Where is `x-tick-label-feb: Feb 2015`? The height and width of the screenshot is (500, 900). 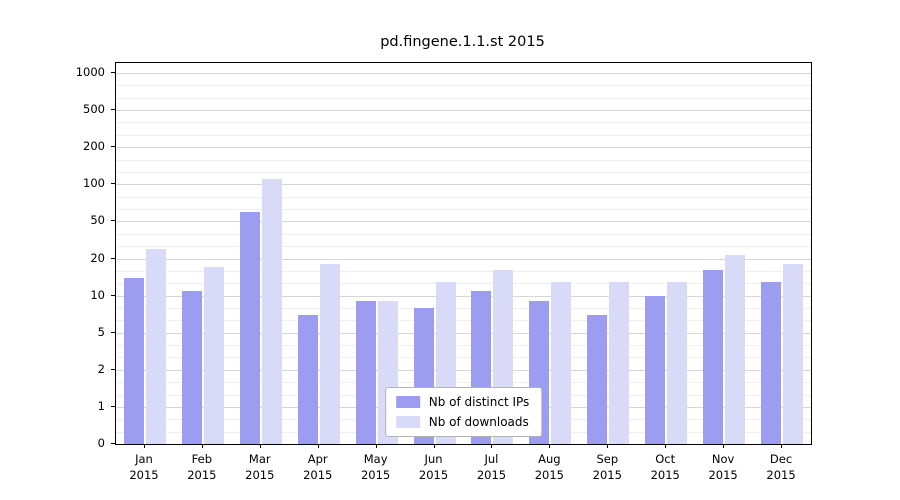 x-tick-label-feb: Feb 2015 is located at coordinates (202, 467).